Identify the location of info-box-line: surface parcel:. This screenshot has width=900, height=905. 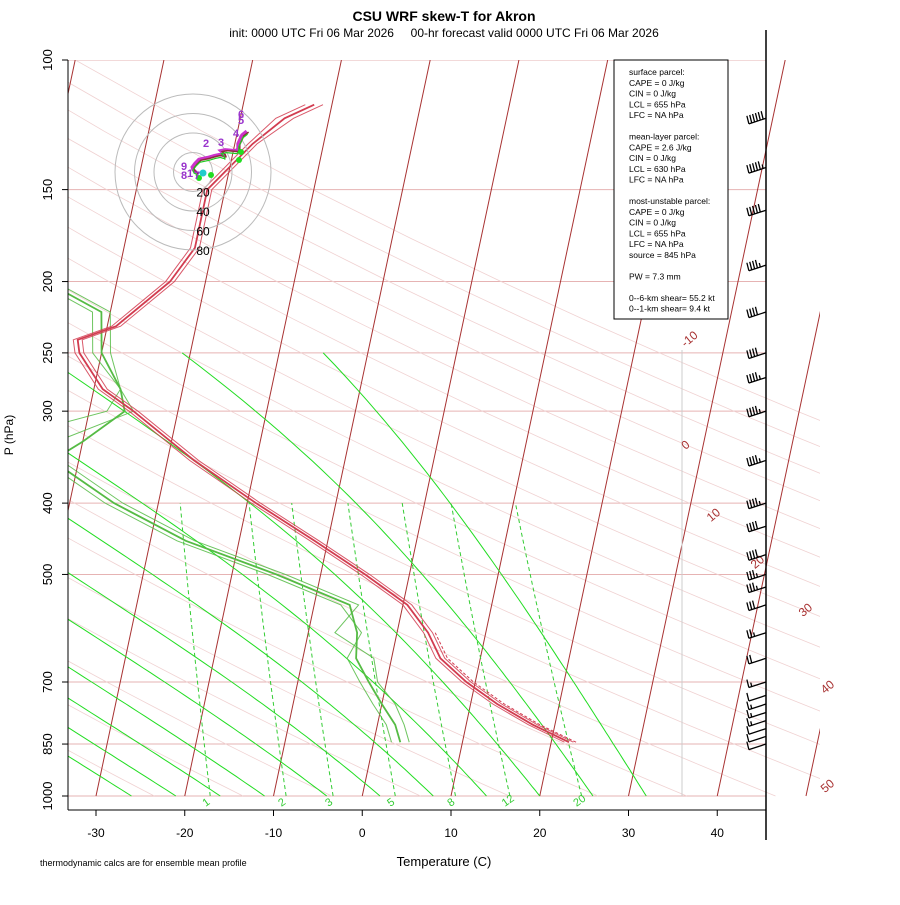
(657, 72).